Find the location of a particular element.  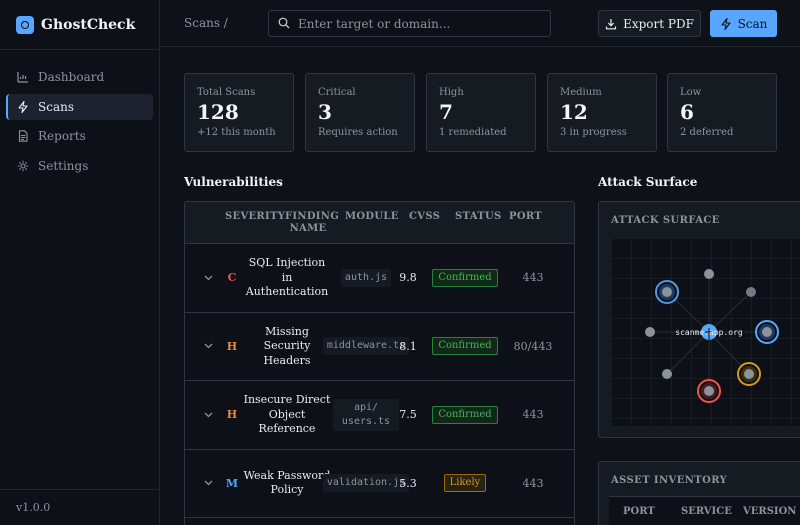

target-label: scanme.app.org is located at coordinates (709, 332).